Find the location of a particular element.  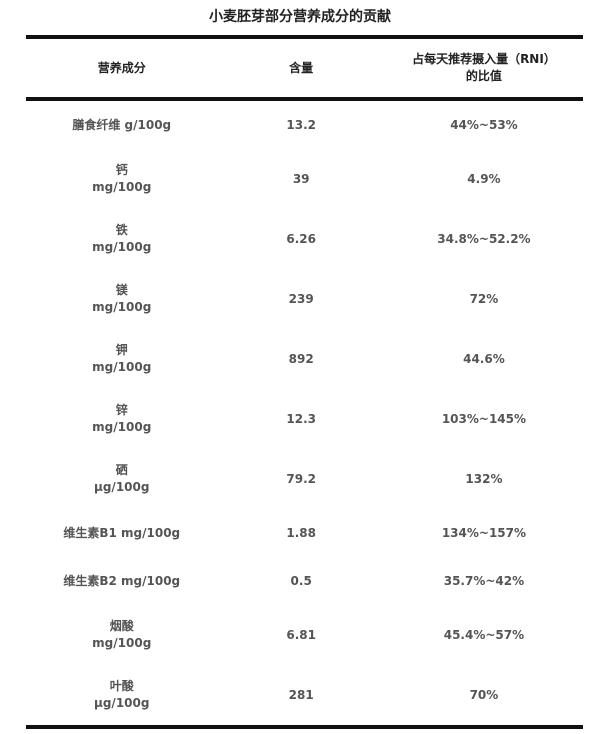

table-row: 铁 mg/100g 6.26 34.8%~52.2% is located at coordinates (304, 239).